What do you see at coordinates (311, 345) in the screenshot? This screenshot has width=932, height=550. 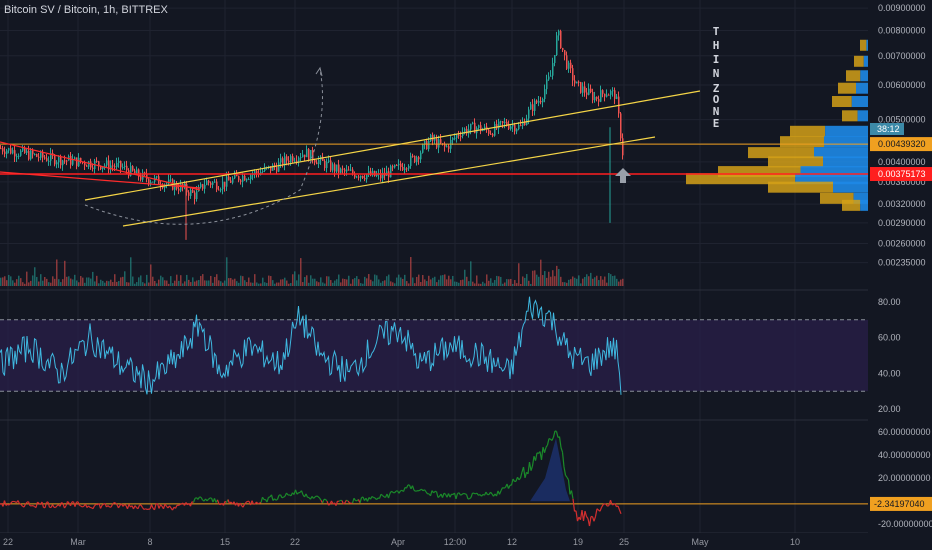 I see `rsi-line` at bounding box center [311, 345].